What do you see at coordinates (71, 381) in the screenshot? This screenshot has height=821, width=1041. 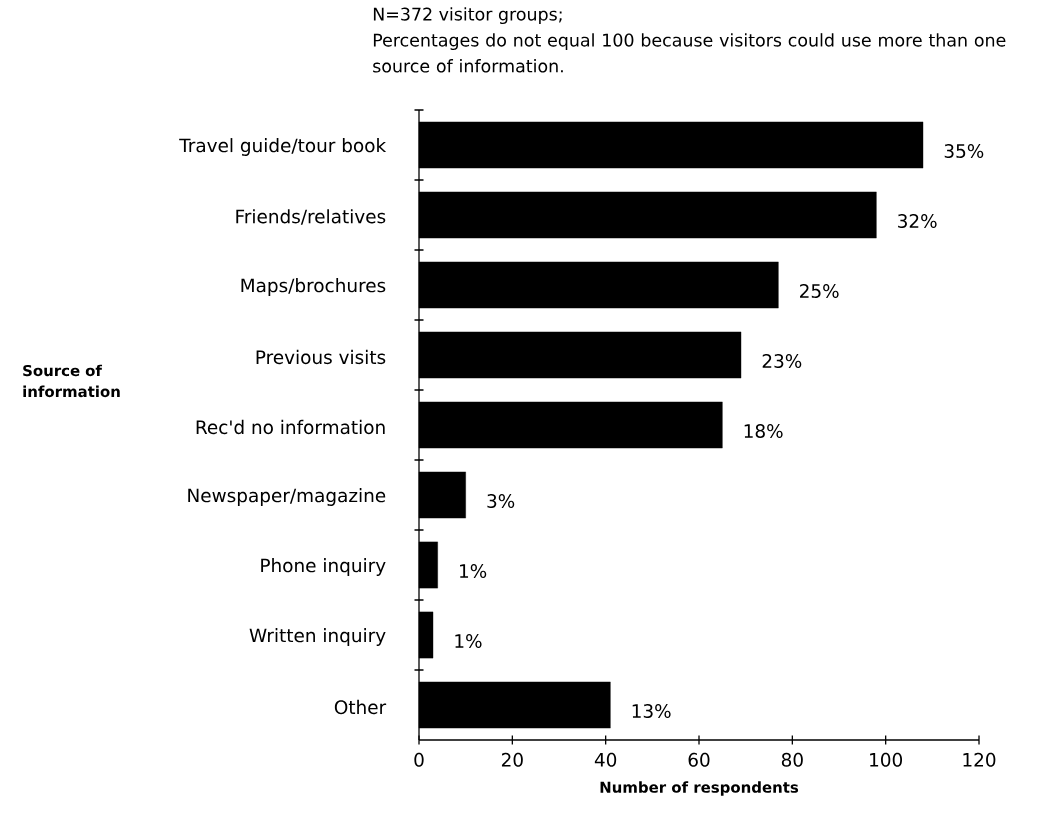 I see `y-axis-title: Source of information` at bounding box center [71, 381].